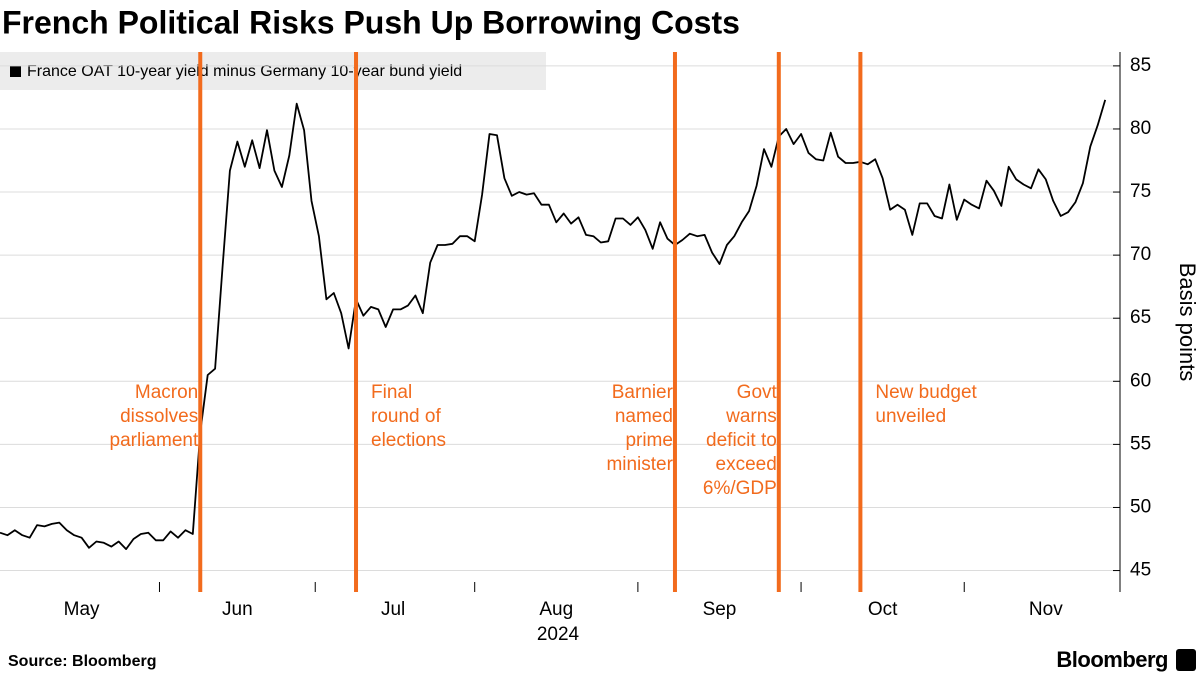 Image resolution: width=1200 pixels, height=675 pixels. Describe the element at coordinates (166, 392) in the screenshot. I see `annotation-text: Macron` at that location.